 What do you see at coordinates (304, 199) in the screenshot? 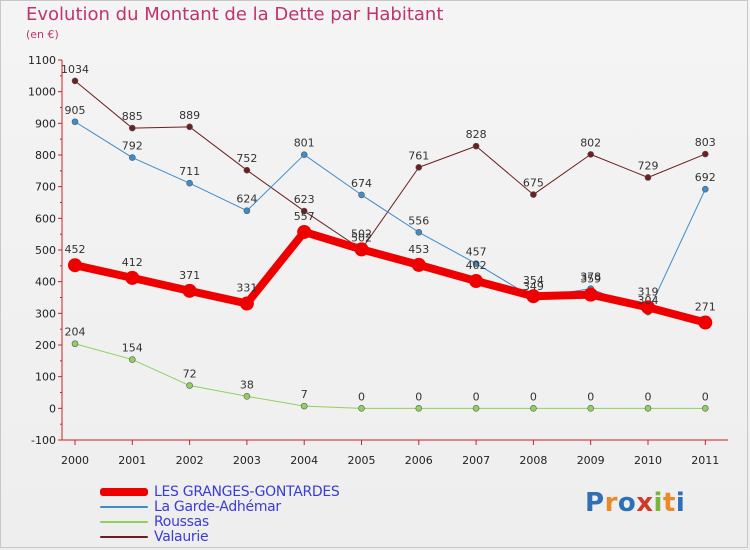
I see `data-label: 623` at bounding box center [304, 199].